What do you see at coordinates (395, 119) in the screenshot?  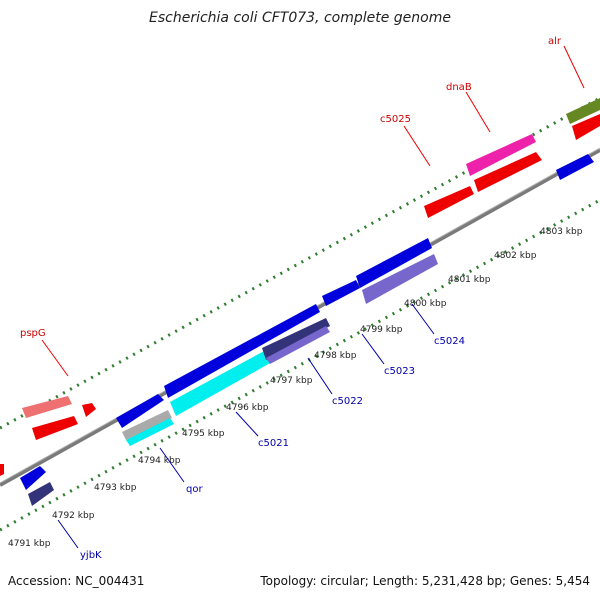 I see `gene-label-c5025: c5025` at bounding box center [395, 119].